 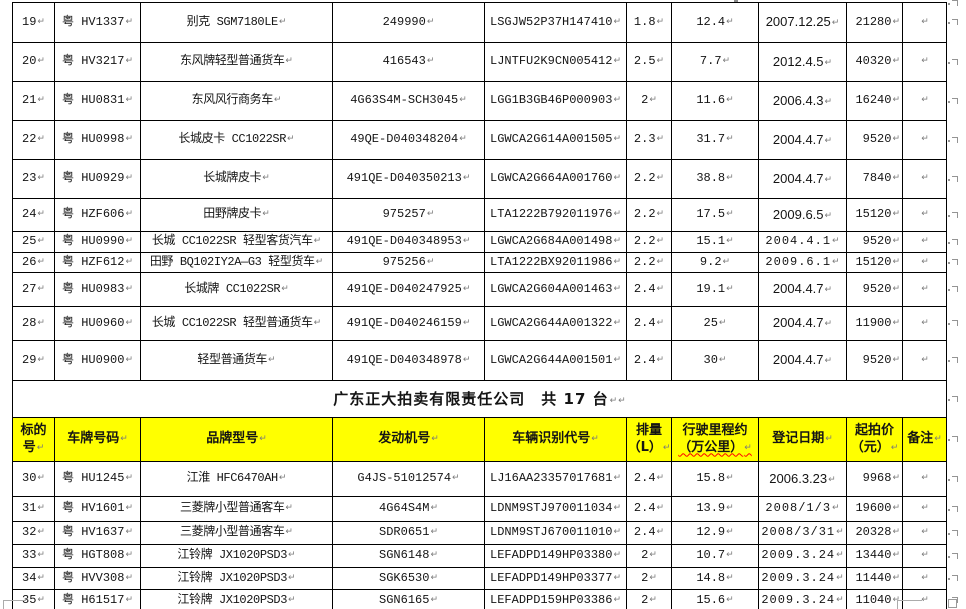 I want to click on cell-34-brand: 江铃牌 JX1020PSD3↵, so click(x=236, y=578).